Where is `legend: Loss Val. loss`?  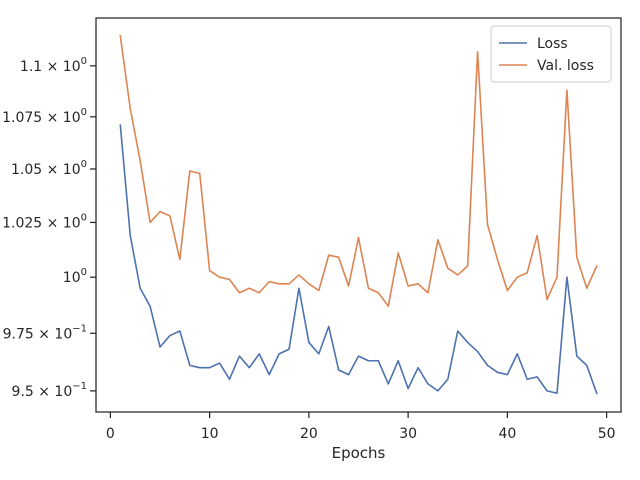
legend: Loss Val. loss is located at coordinates (551, 54).